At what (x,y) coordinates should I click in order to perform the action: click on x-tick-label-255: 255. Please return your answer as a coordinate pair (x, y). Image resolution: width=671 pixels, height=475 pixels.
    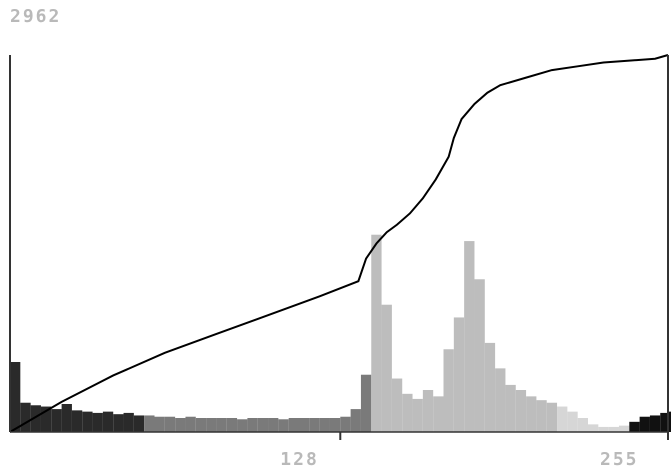
    Looking at the image, I should click on (619, 459).